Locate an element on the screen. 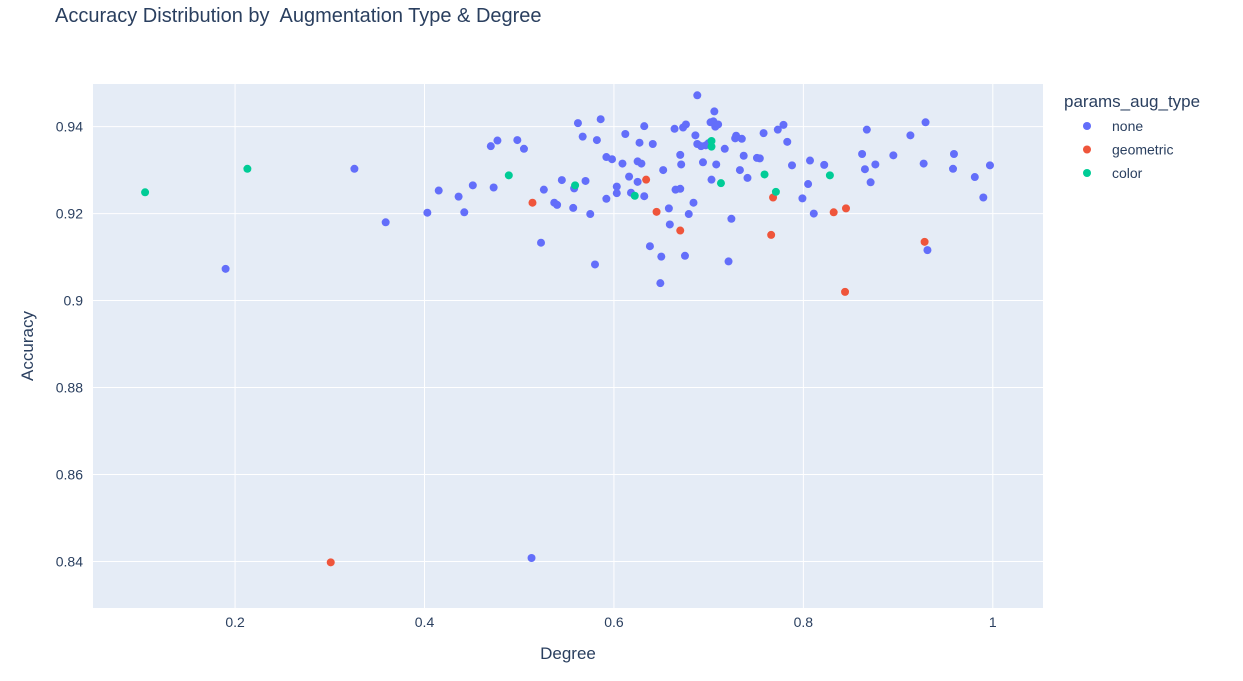 This screenshot has height=681, width=1243. legend-item-color: color is located at coordinates (1113, 173).